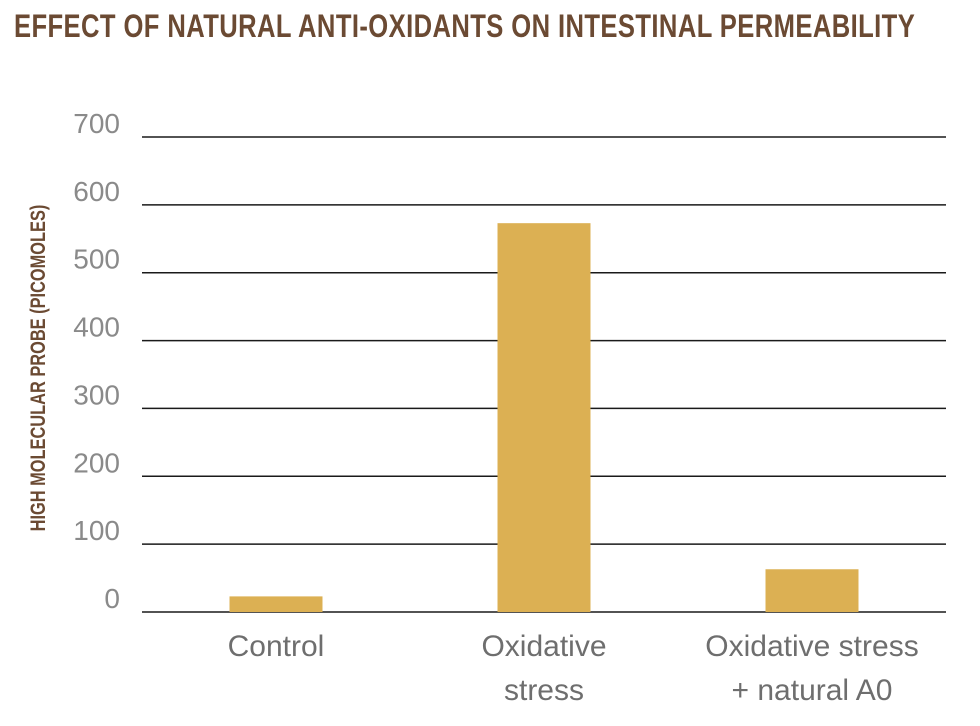 The width and height of the screenshot is (980, 726). I want to click on y-tick-label: 200, so click(96, 462).